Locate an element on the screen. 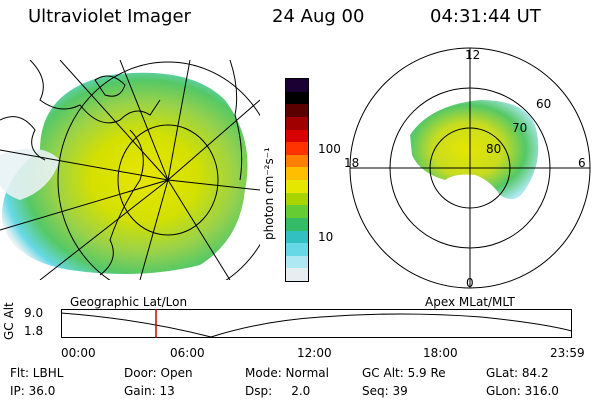 The image size is (600, 400). mlat-label-80: 80 is located at coordinates (493, 149).